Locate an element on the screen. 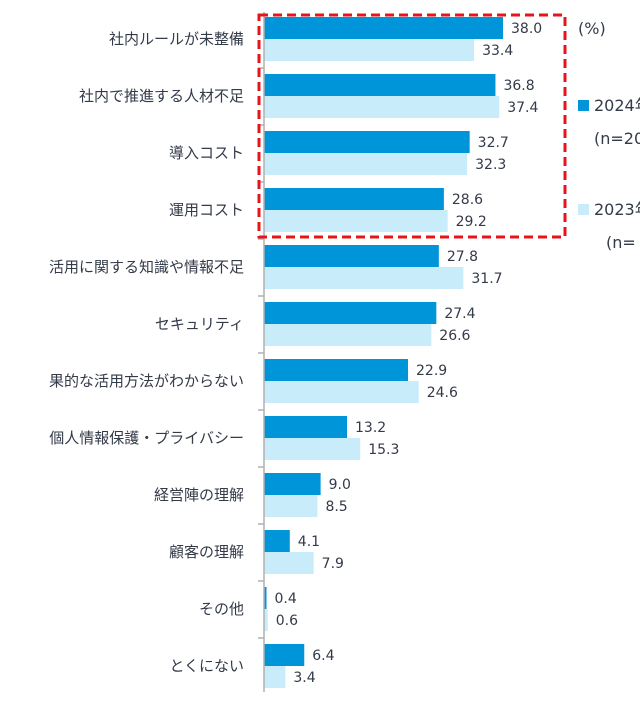 The width and height of the screenshot is (640, 710). data-label: 26.6 is located at coordinates (454, 336).